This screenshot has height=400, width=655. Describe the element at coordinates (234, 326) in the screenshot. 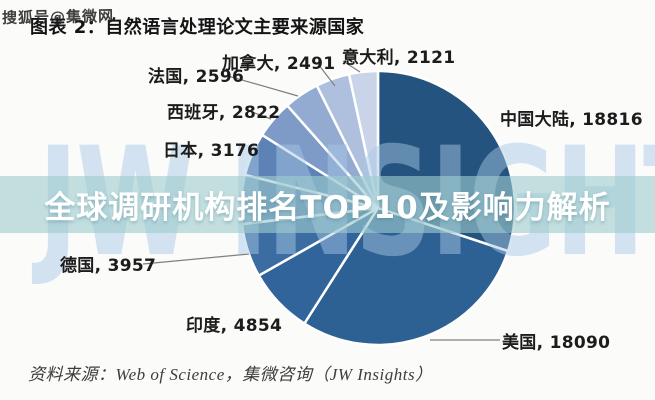

I see `slice-label-india: 印度, 4854` at that location.